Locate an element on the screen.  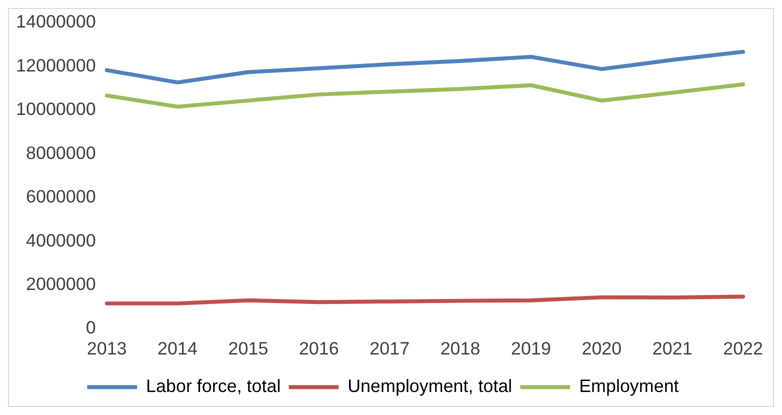
x-tick-label: 2015 is located at coordinates (248, 348).